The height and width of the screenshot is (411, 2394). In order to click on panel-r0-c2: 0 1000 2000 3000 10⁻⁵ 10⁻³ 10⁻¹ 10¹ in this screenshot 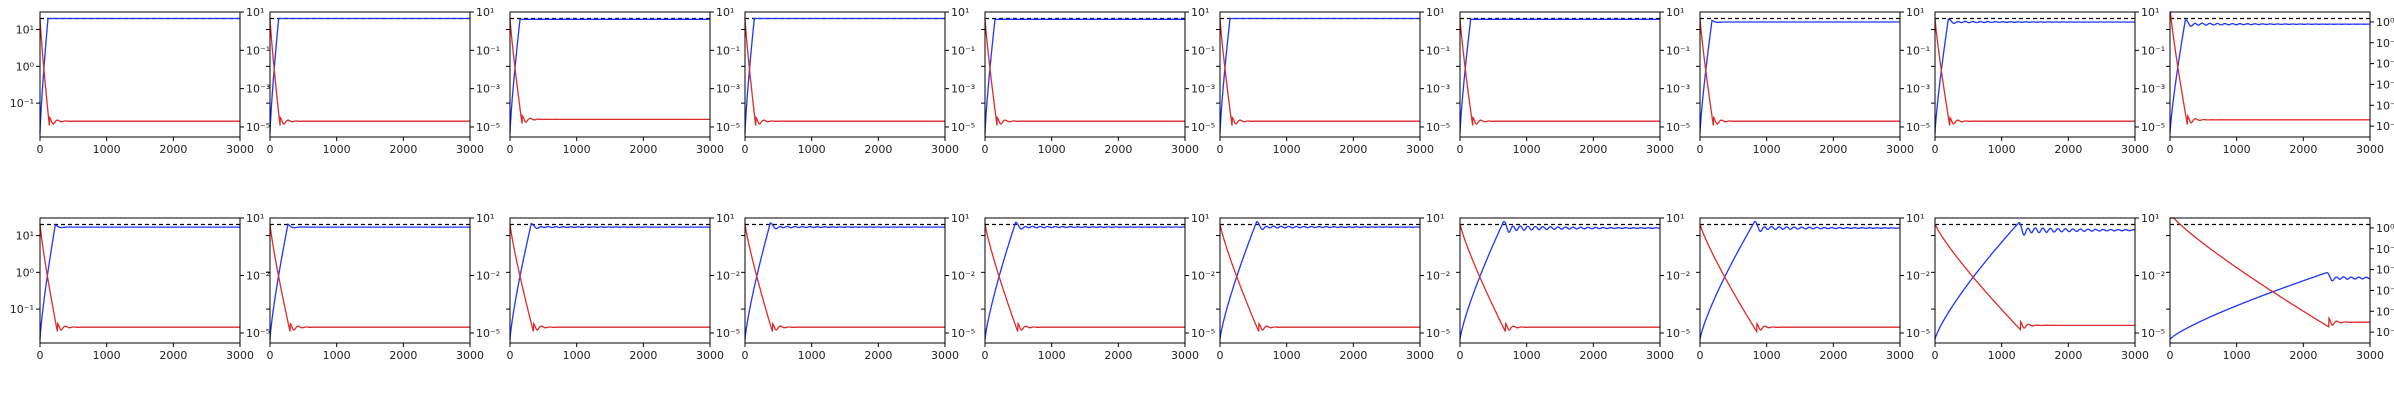, I will do `click(623, 81)`.